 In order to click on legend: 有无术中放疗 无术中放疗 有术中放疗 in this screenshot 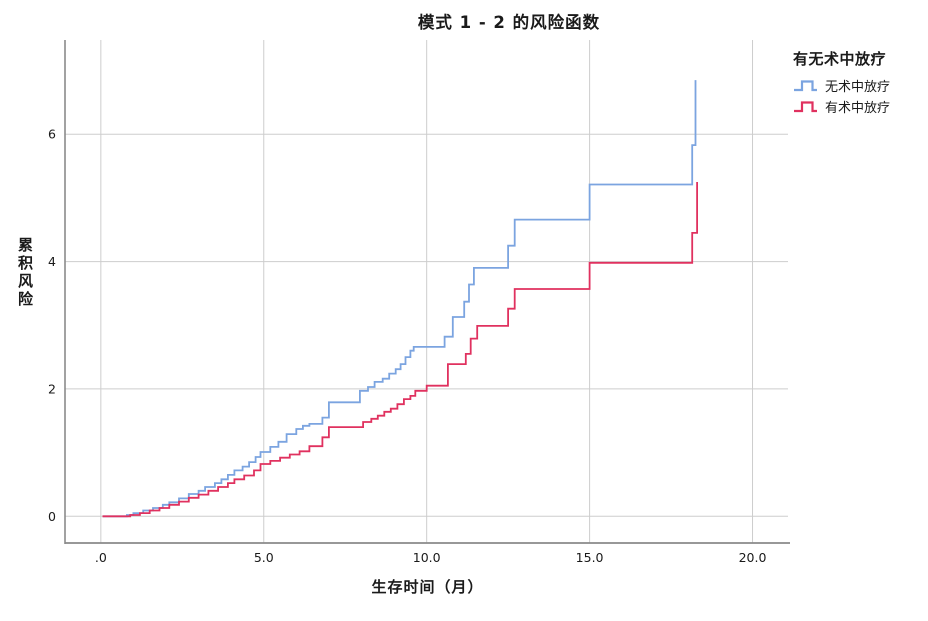, I will do `click(860, 83)`.